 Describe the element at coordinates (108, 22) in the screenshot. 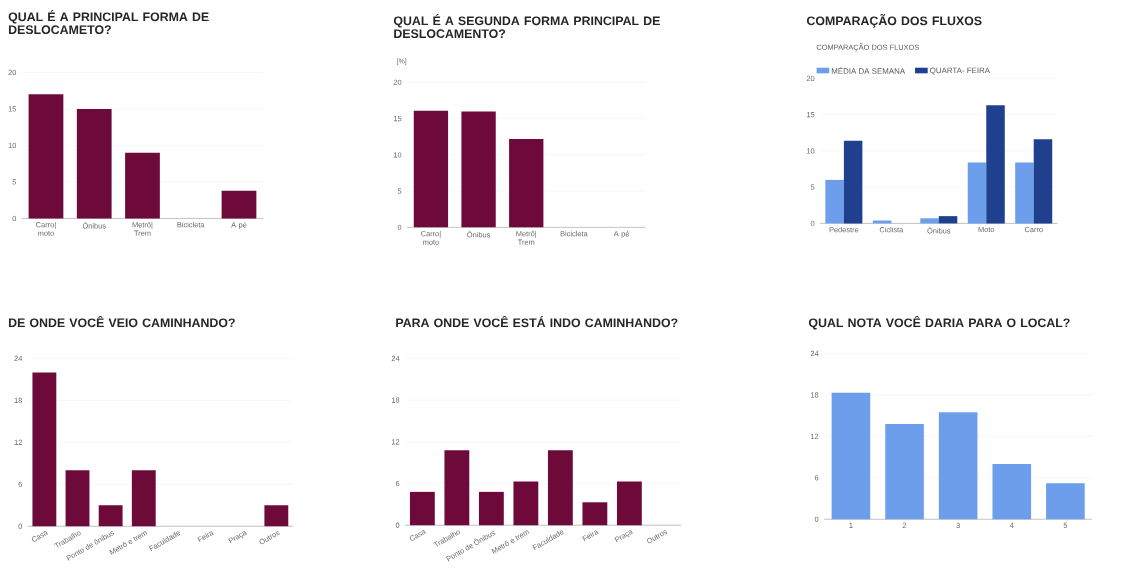

I see `chart-title: QUAL É A PRINCIPAL FORMA DE DESLOCAMETO?` at that location.